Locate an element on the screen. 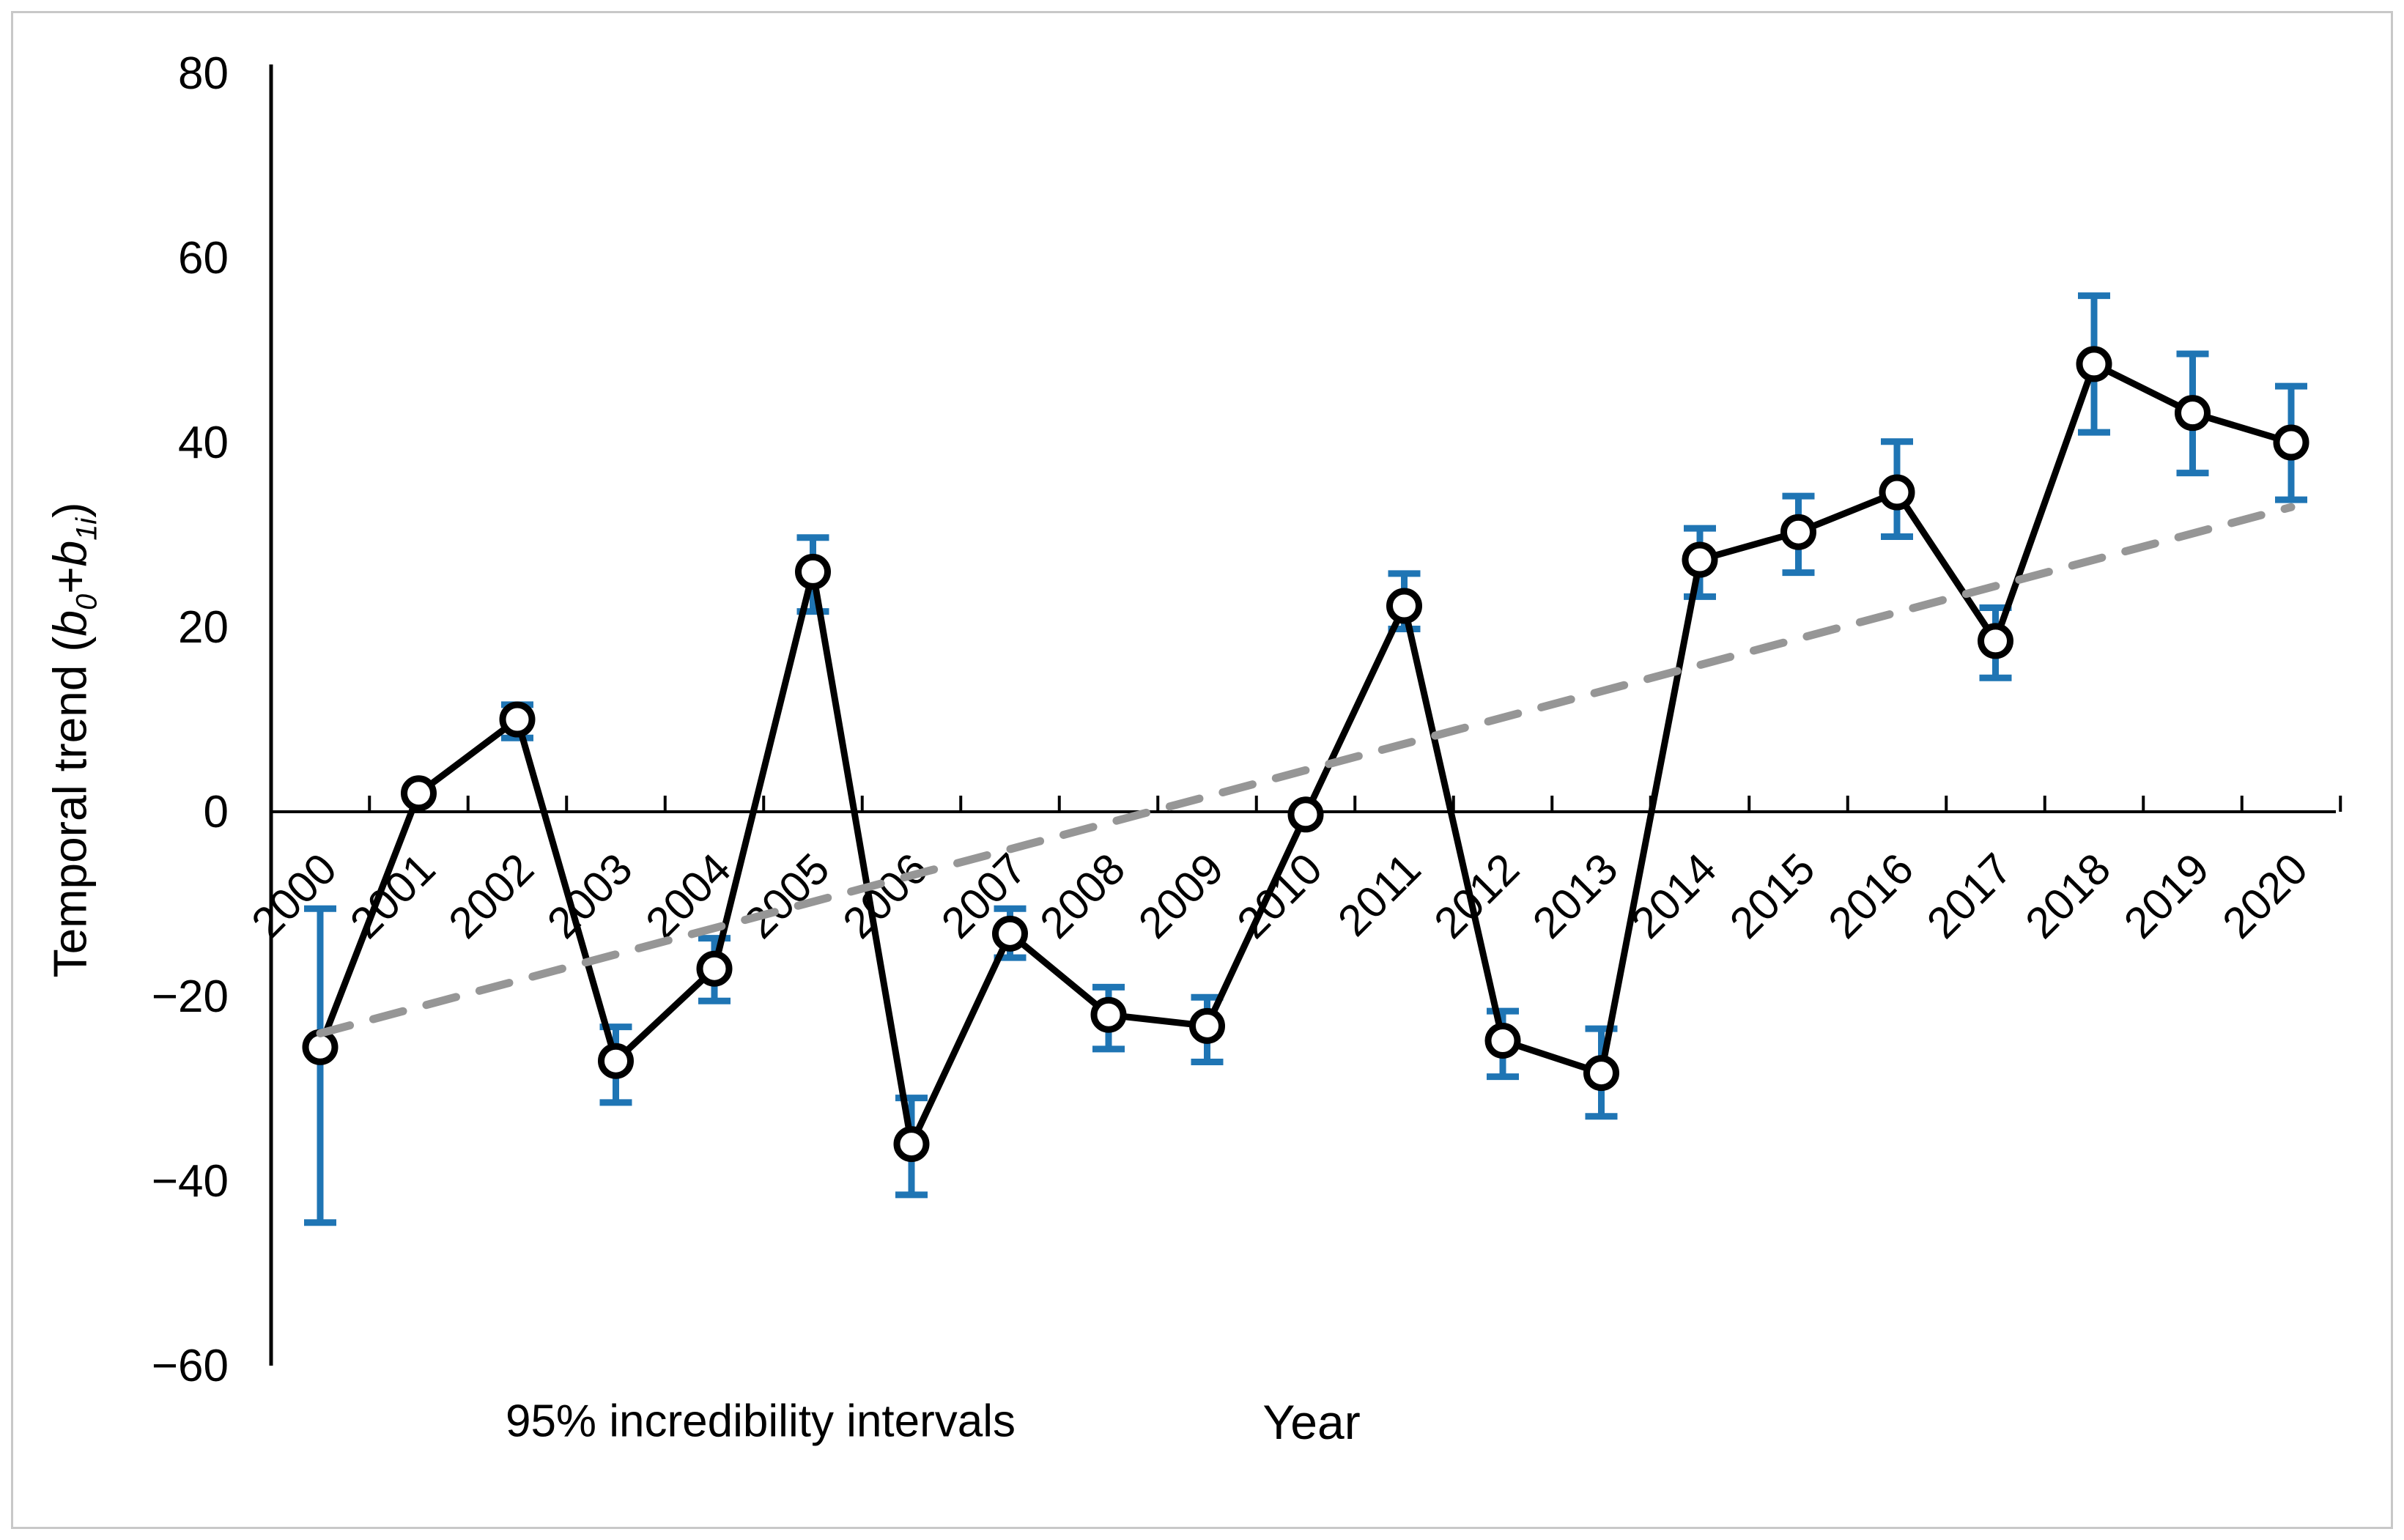 This screenshot has height=1540, width=2404. x-tick-label: 2003 is located at coordinates (590, 896).